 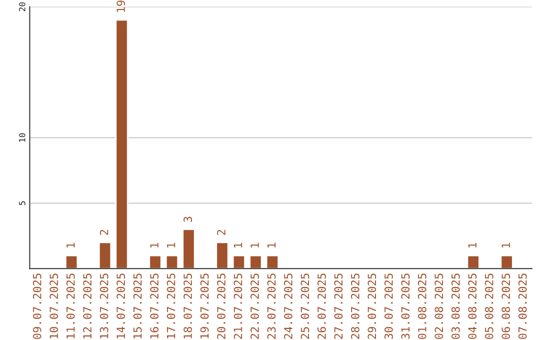 What do you see at coordinates (288, 306) in the screenshot?
I see `x-tick-label: 24.07.2025` at bounding box center [288, 306].